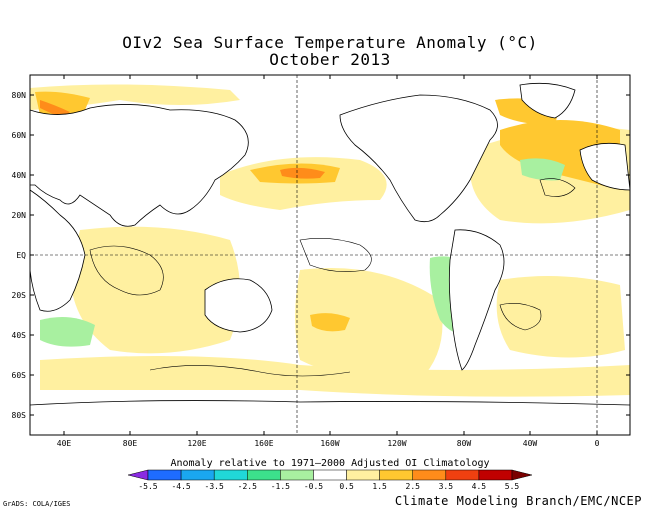 The width and height of the screenshot is (660, 510). What do you see at coordinates (605, 166) in the screenshot?
I see `land-europe` at bounding box center [605, 166].